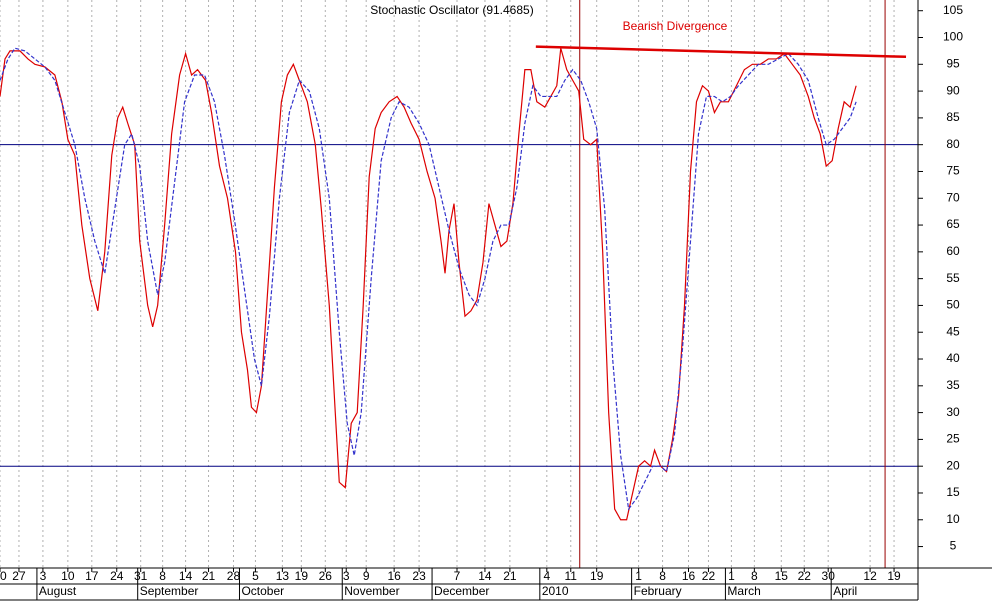 The height and width of the screenshot is (611, 992). Describe the element at coordinates (675, 26) in the screenshot. I see `annotation: Bearish Divergence` at that location.